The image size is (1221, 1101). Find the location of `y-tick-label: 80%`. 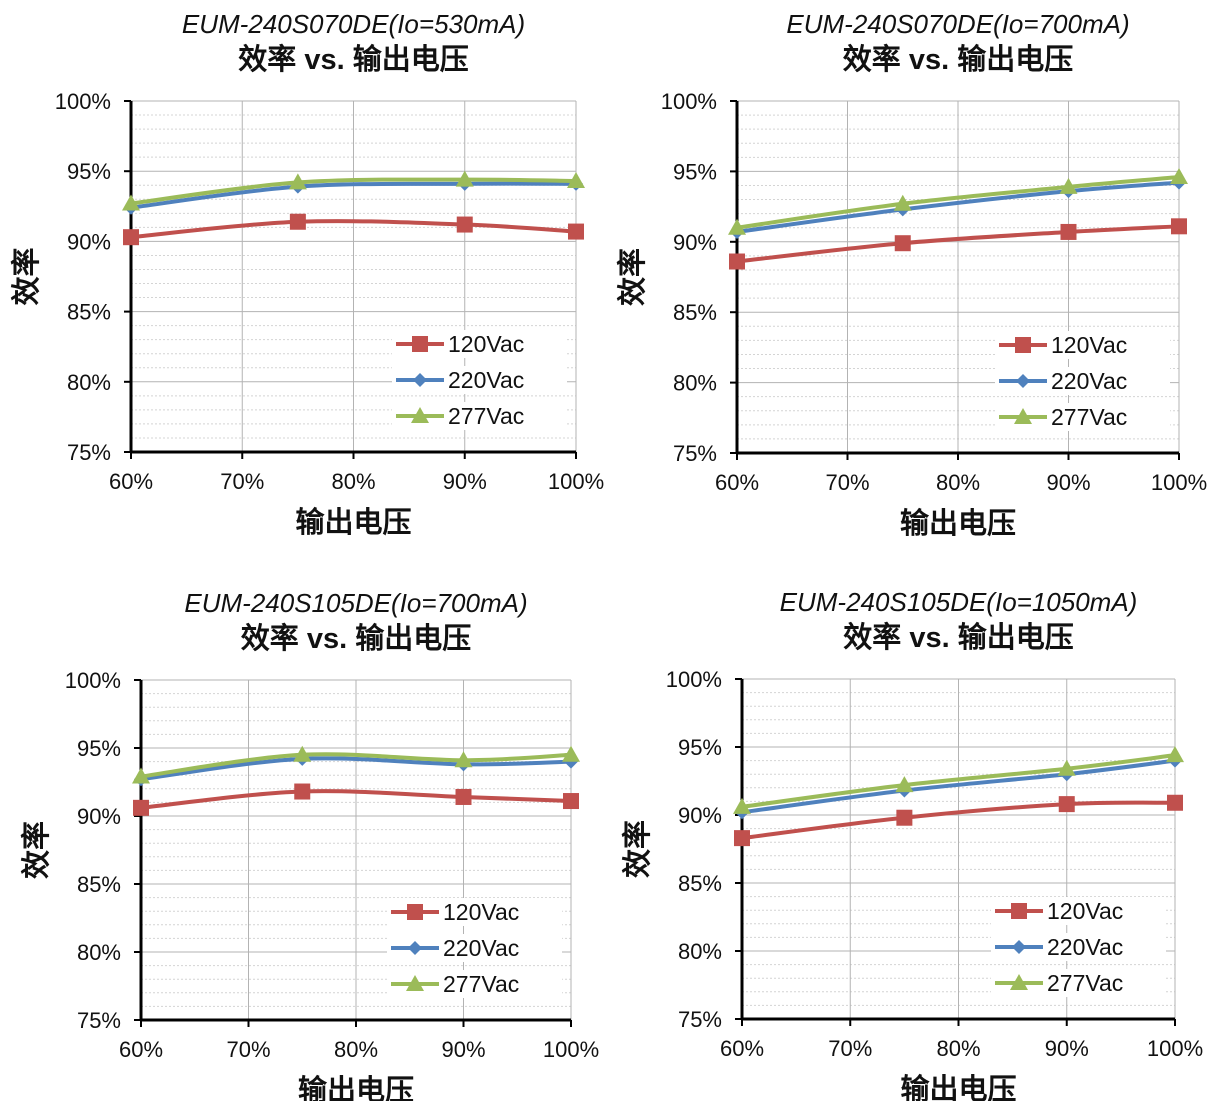

y-tick-label: 80% is located at coordinates (99, 952).